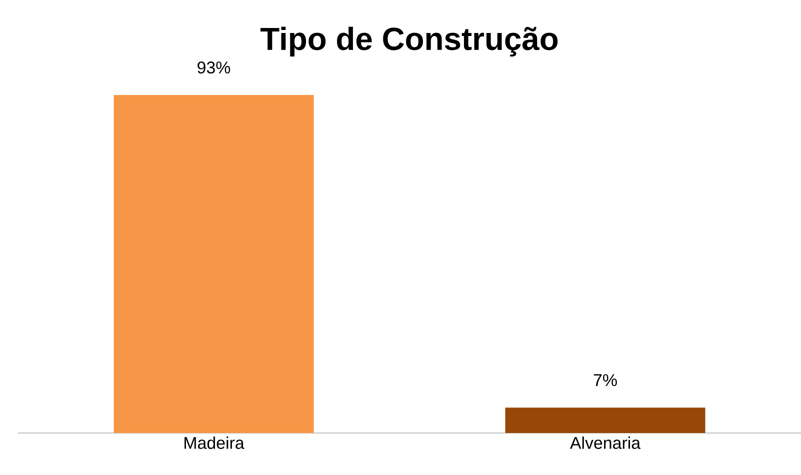  What do you see at coordinates (605, 380) in the screenshot?
I see `data-label: 7%` at bounding box center [605, 380].